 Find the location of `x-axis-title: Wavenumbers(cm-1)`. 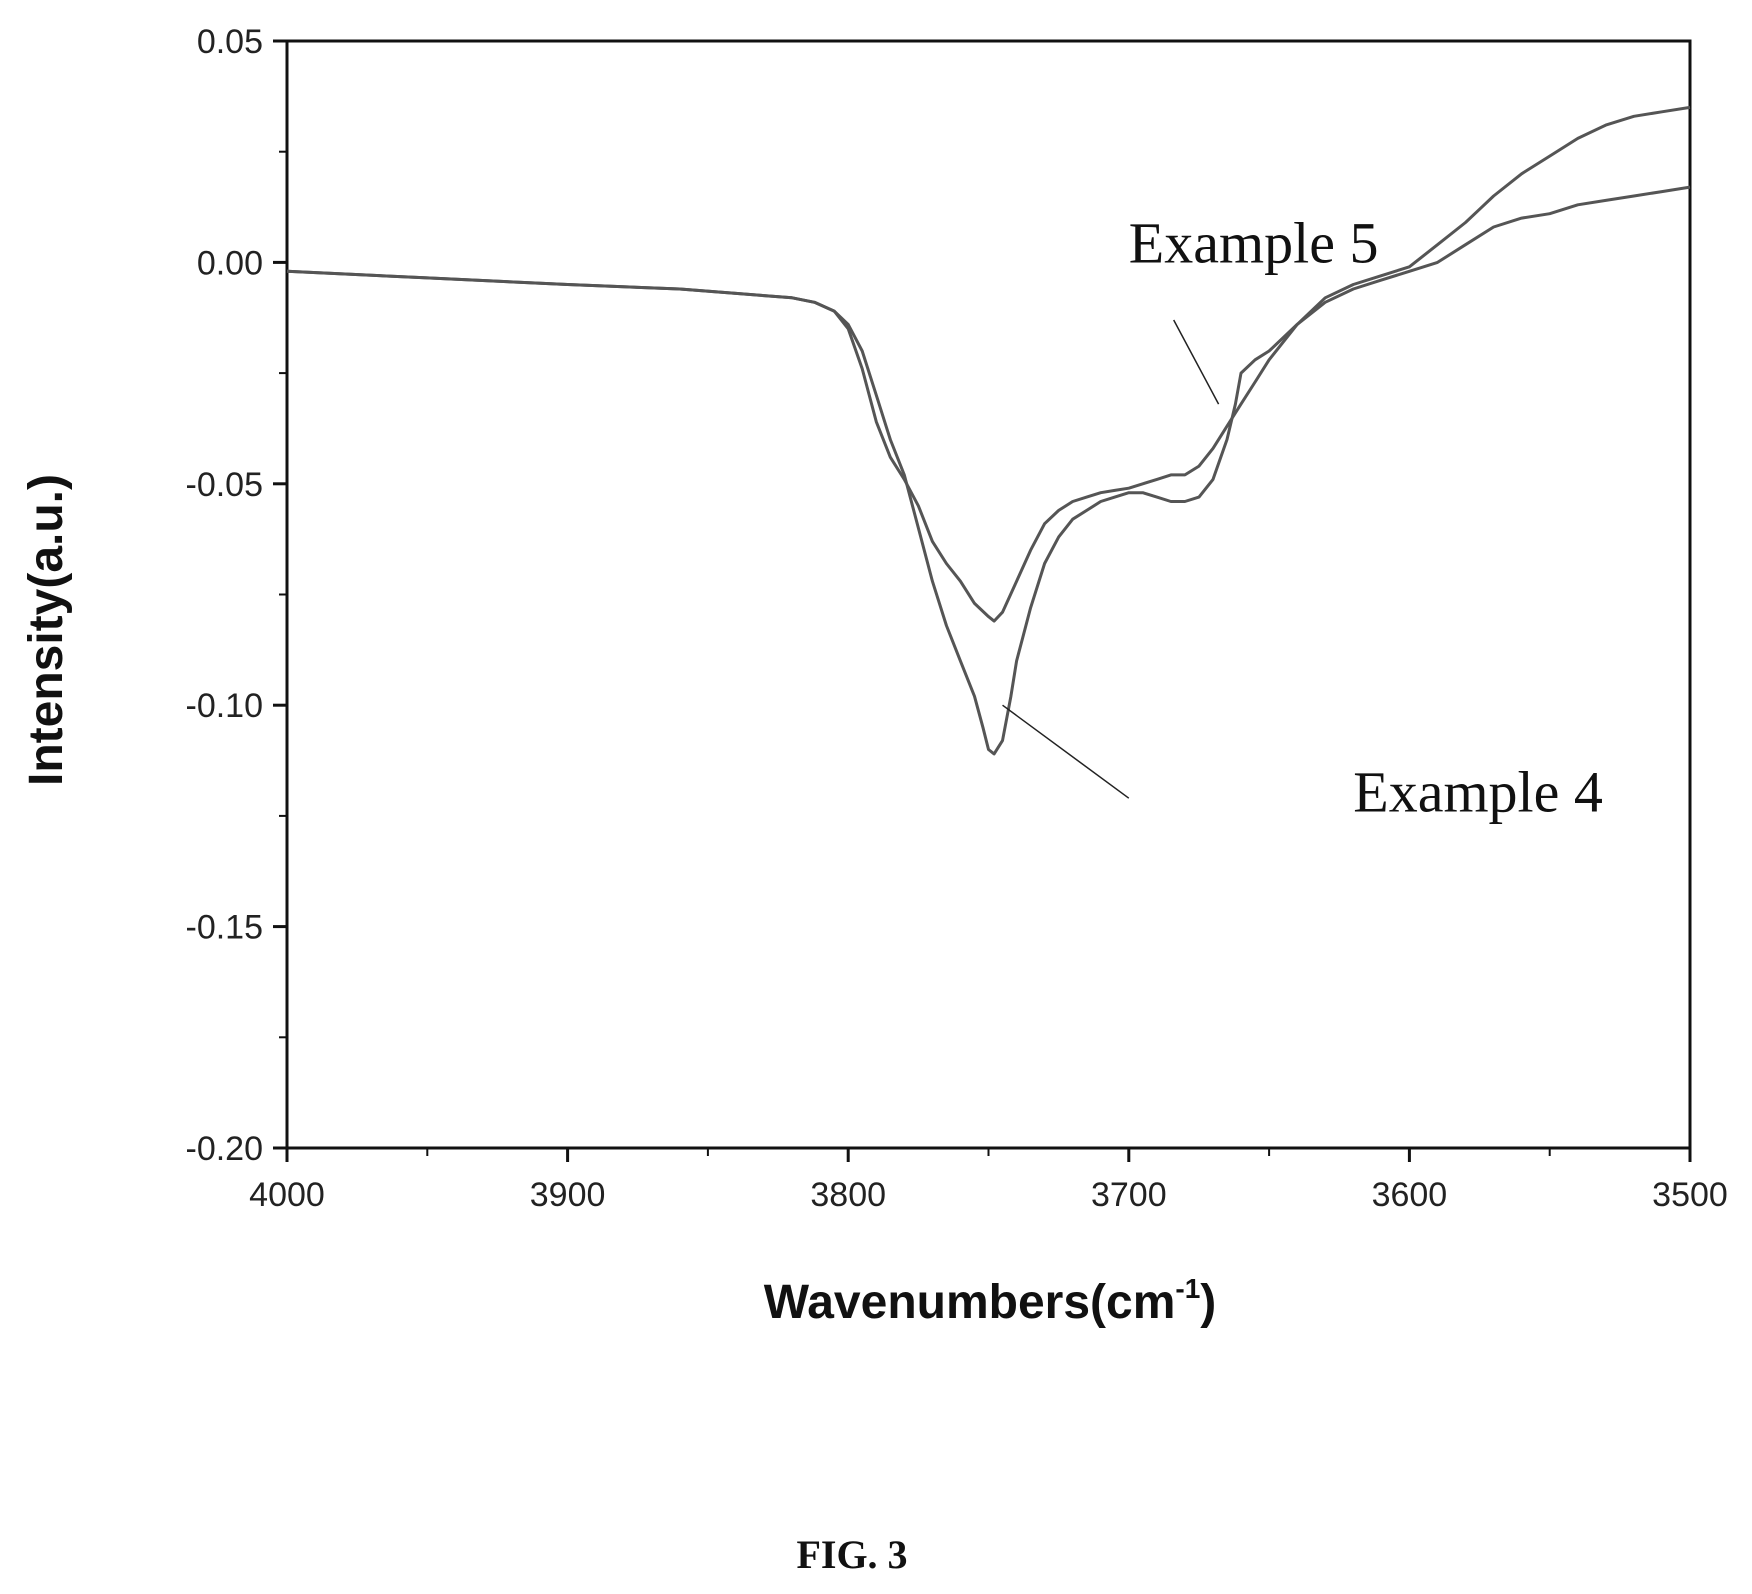

x-axis-title: Wavenumbers(cm-1) is located at coordinates (990, 1301).